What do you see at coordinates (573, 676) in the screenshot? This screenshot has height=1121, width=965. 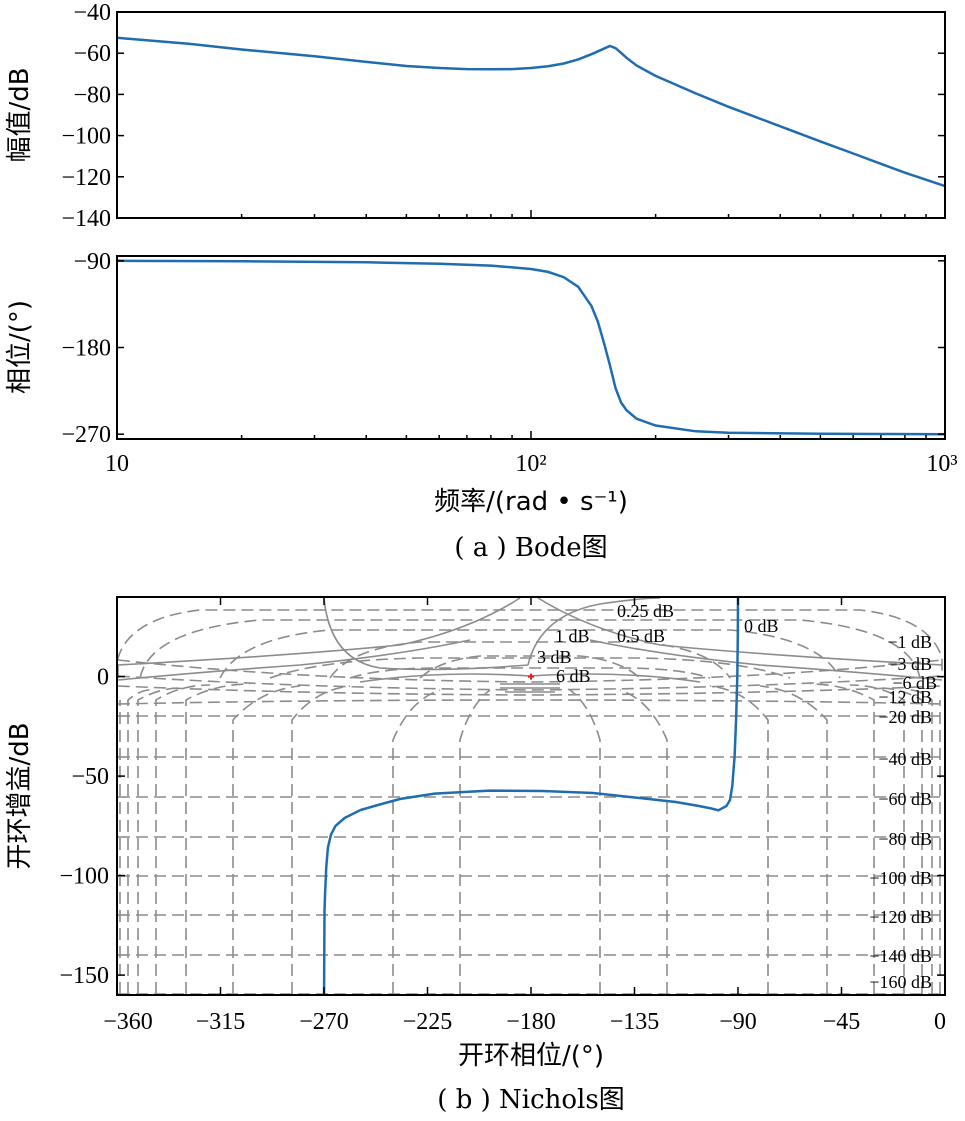 I see `grid-label-6db: 6 dB` at bounding box center [573, 676].